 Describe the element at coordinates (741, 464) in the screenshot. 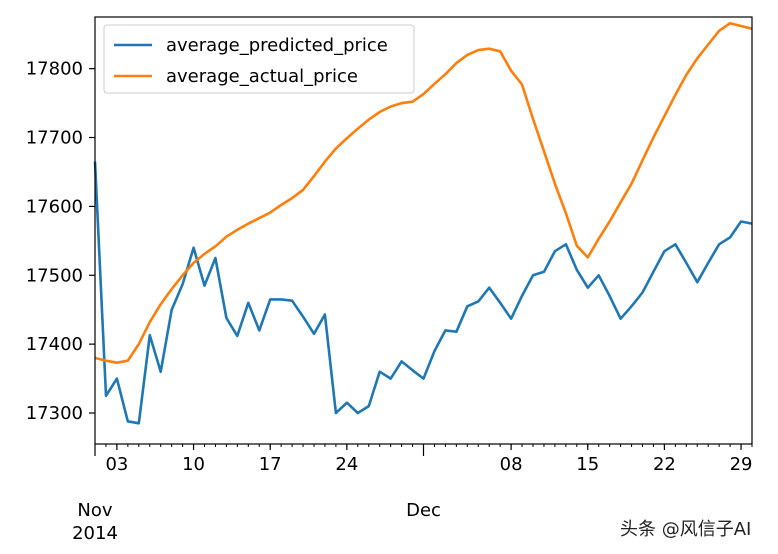

I see `x-tick-label: 29` at that location.